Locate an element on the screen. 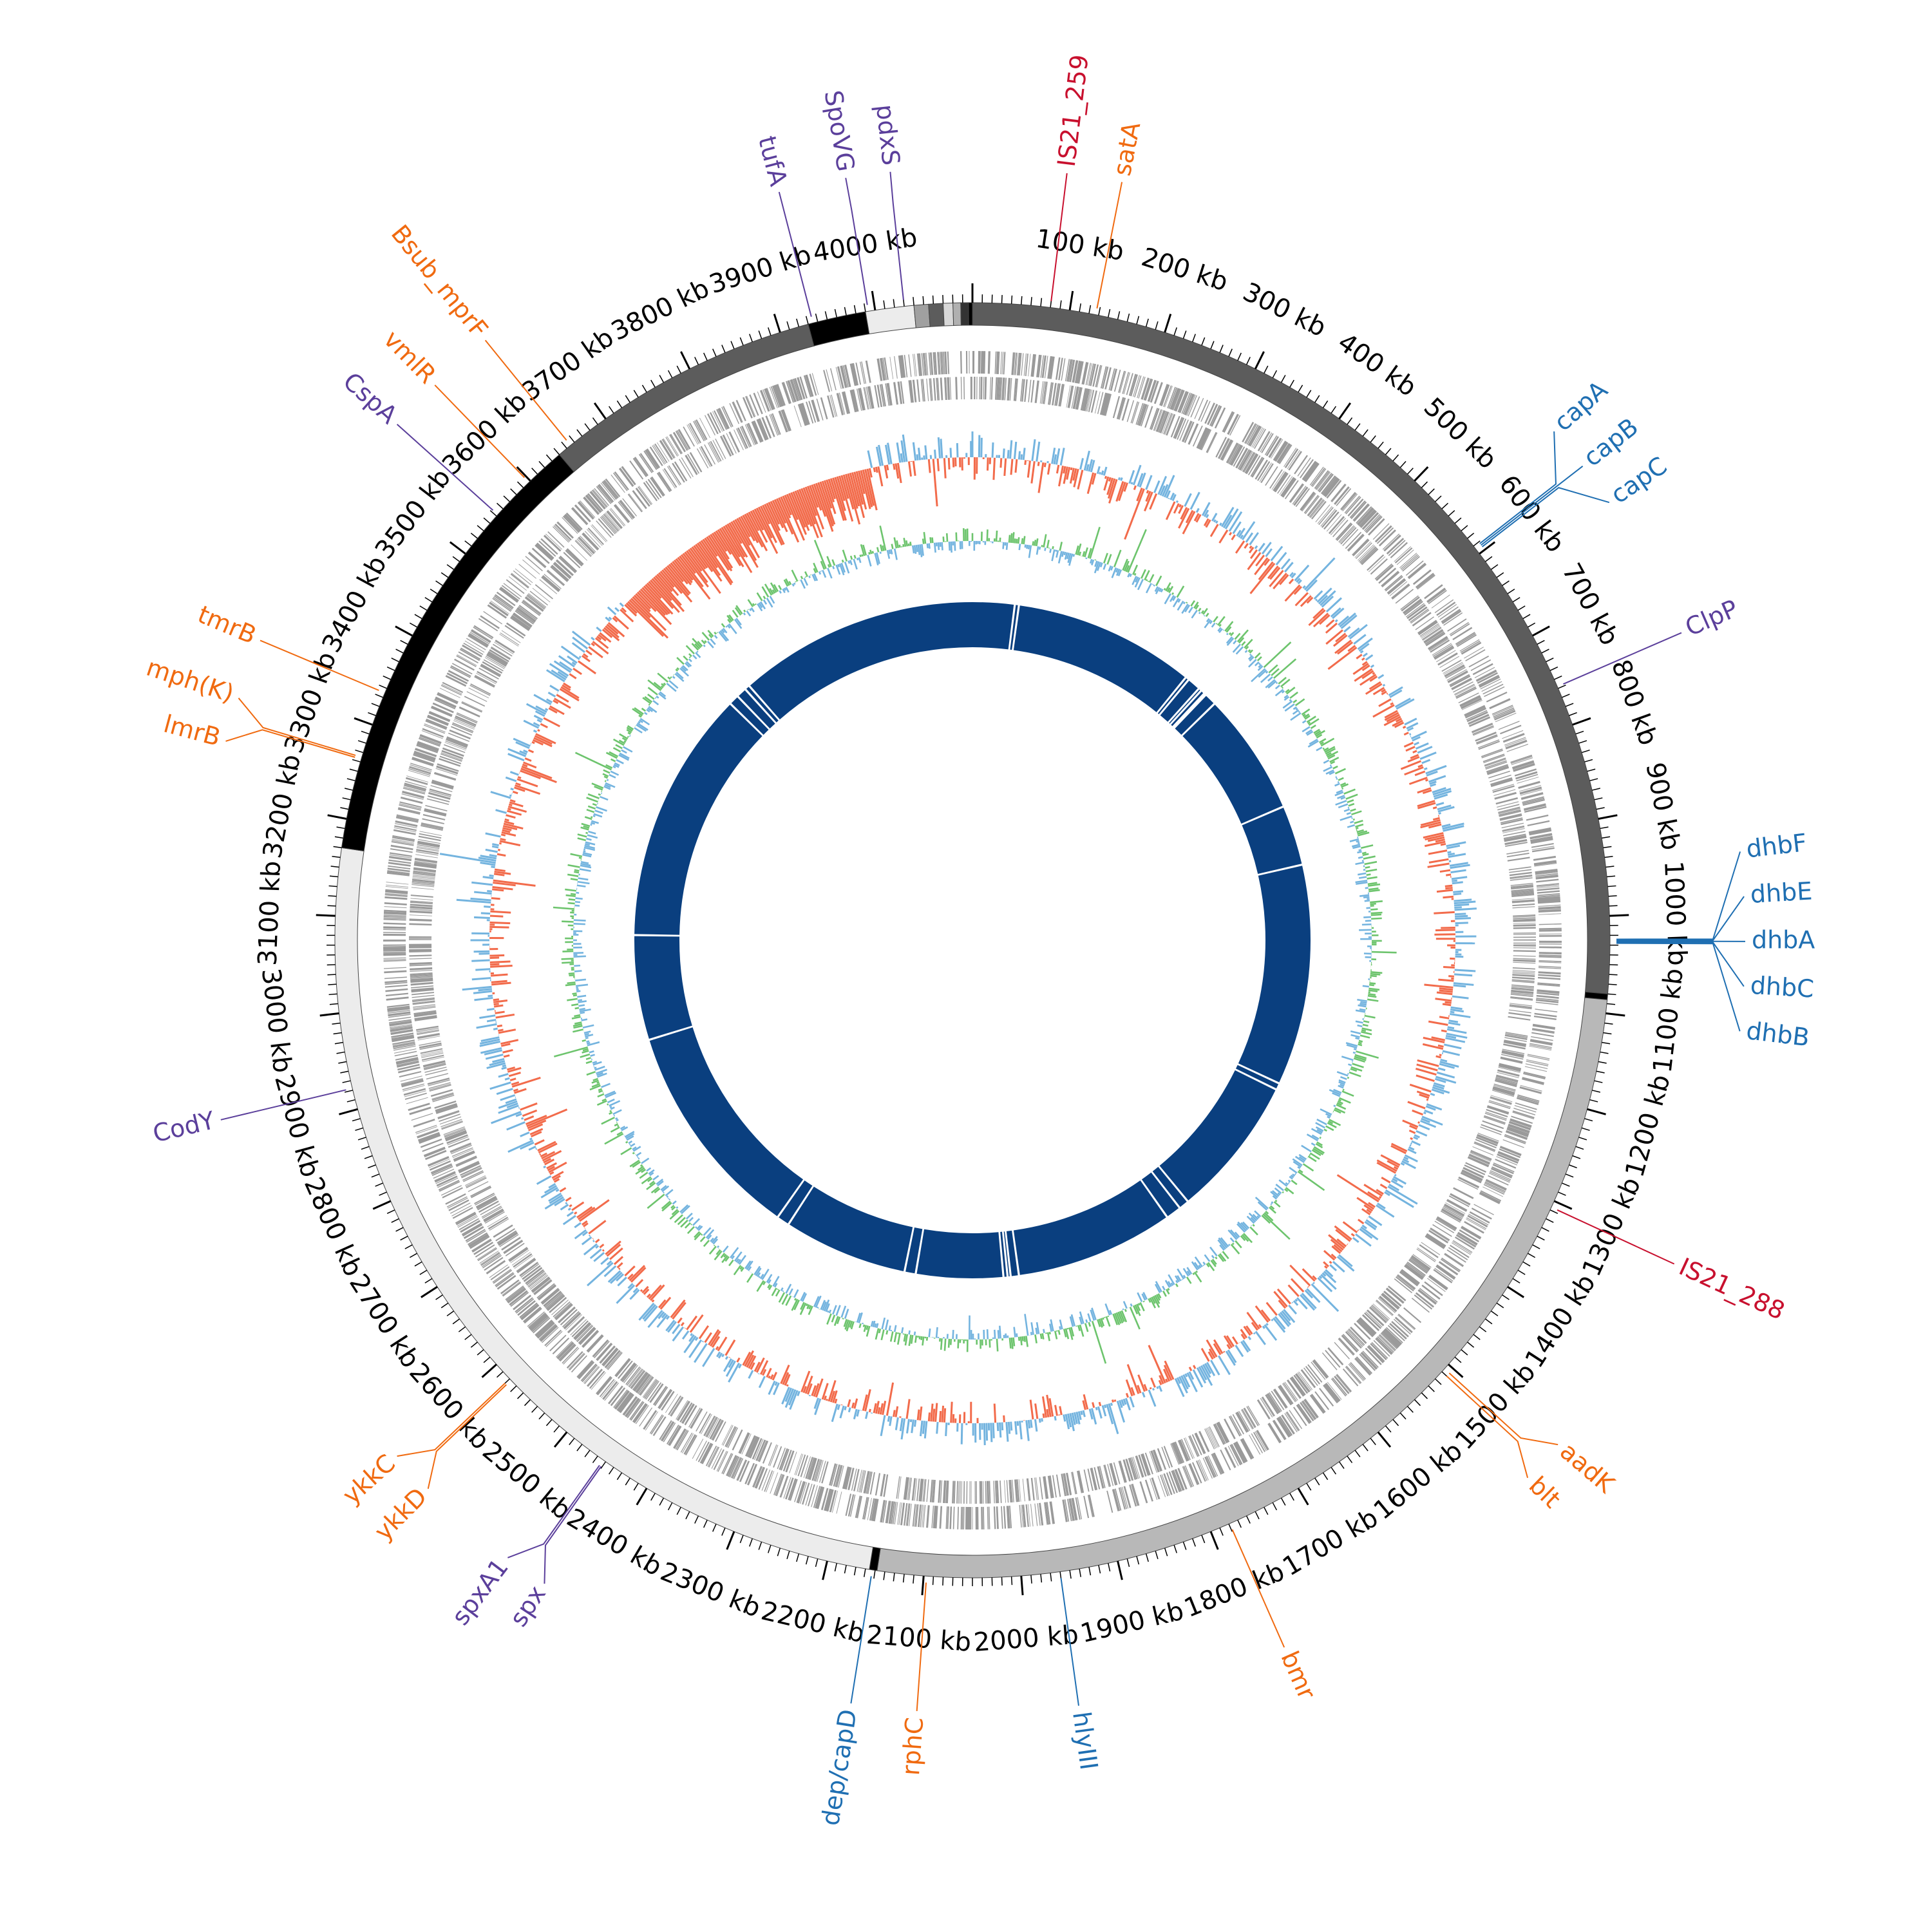 This screenshot has width=1932, height=1932. tick-label: 1100 kb is located at coordinates (1669, 1020).